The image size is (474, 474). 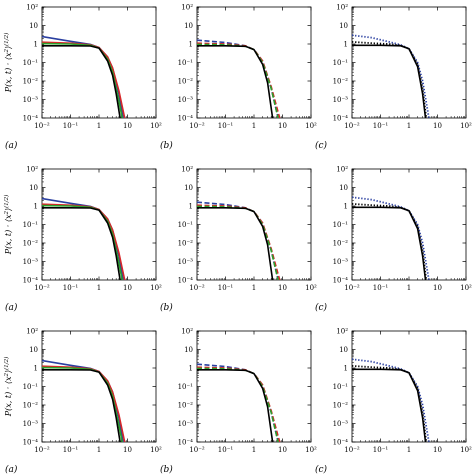 I want to click on panel-letter: (a), so click(x=11, y=145).